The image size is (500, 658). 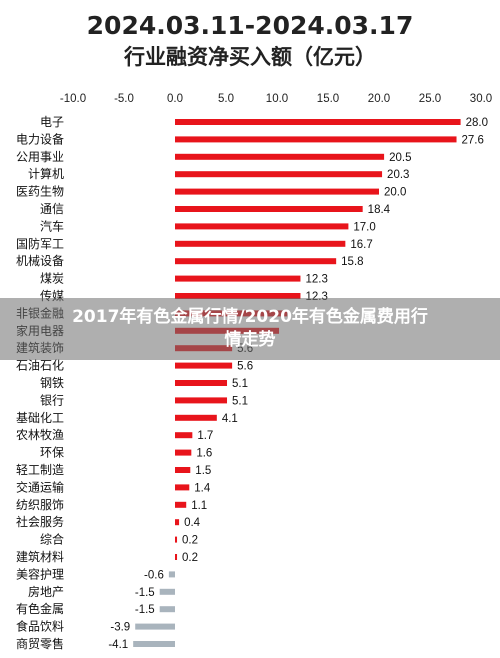 I want to click on category-label: 综合, so click(x=52, y=539).